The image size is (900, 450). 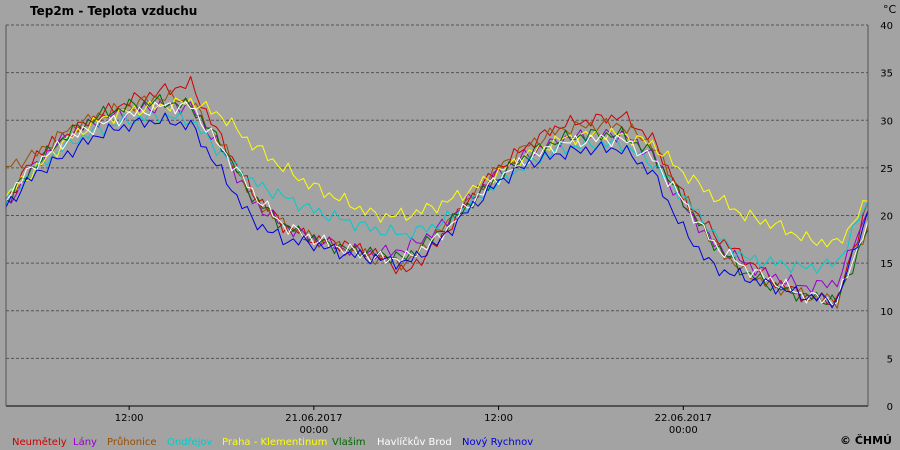 I want to click on chart-title: Tep2m - Teplota vzduchu, so click(x=113, y=11).